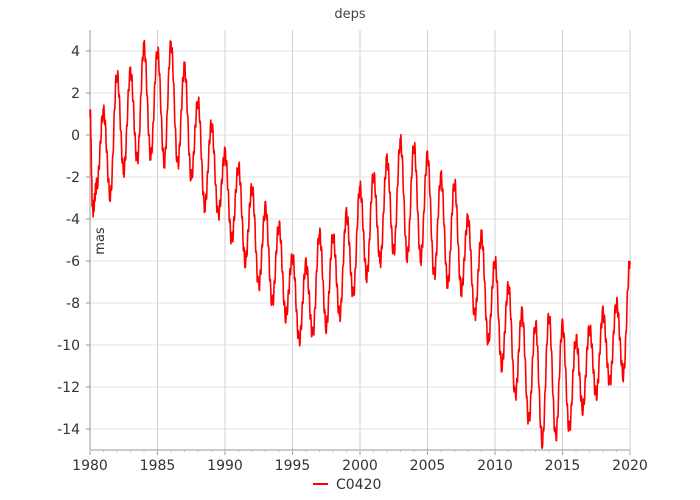 The image size is (700, 500). What do you see at coordinates (75, 52) in the screenshot?
I see `y-tick-label: 4` at bounding box center [75, 52].